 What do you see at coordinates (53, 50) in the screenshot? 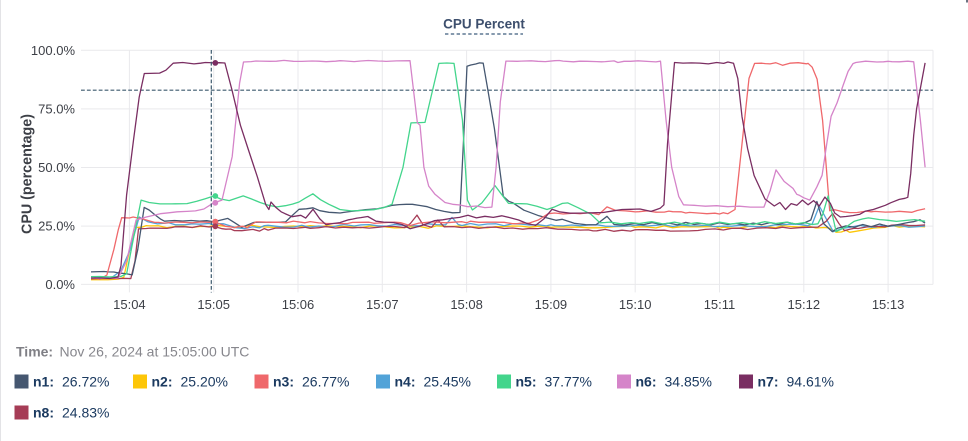
I see `svg-text: 100.0%` at bounding box center [53, 50].